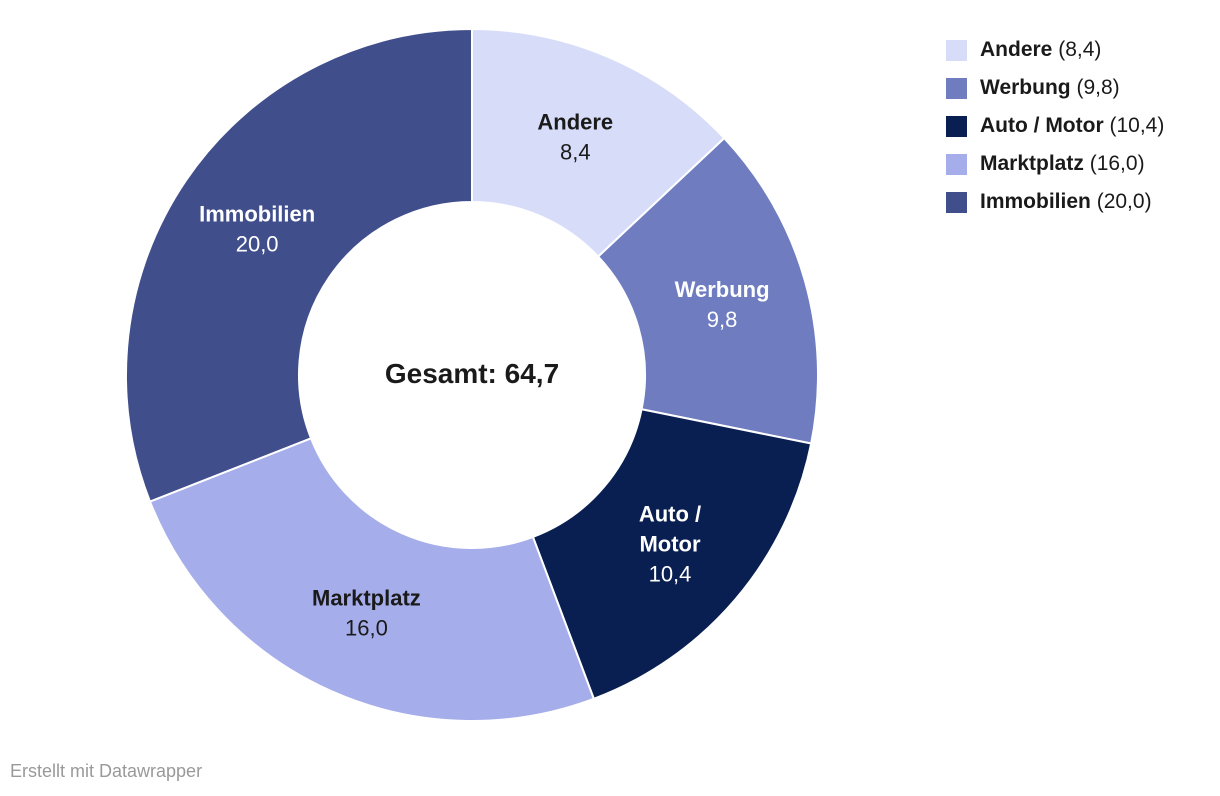 The image size is (1220, 796). I want to click on legend-item-marktplatz: Marktplatz (16,0), so click(1055, 164).